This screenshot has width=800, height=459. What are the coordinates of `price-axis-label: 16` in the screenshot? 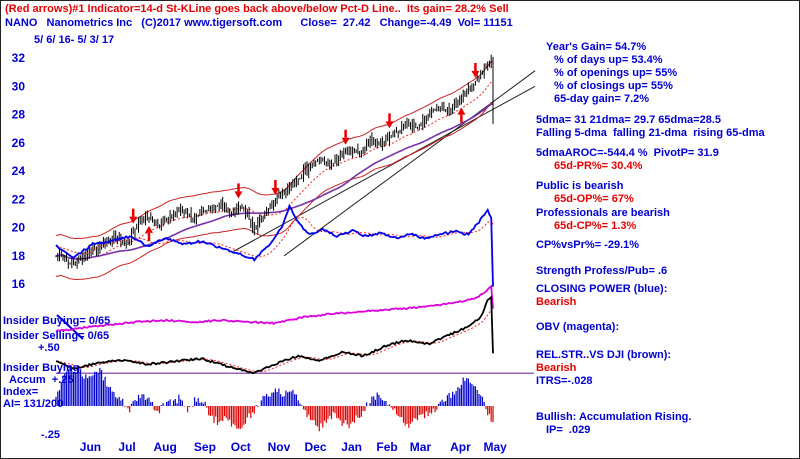 It's located at (19, 284).